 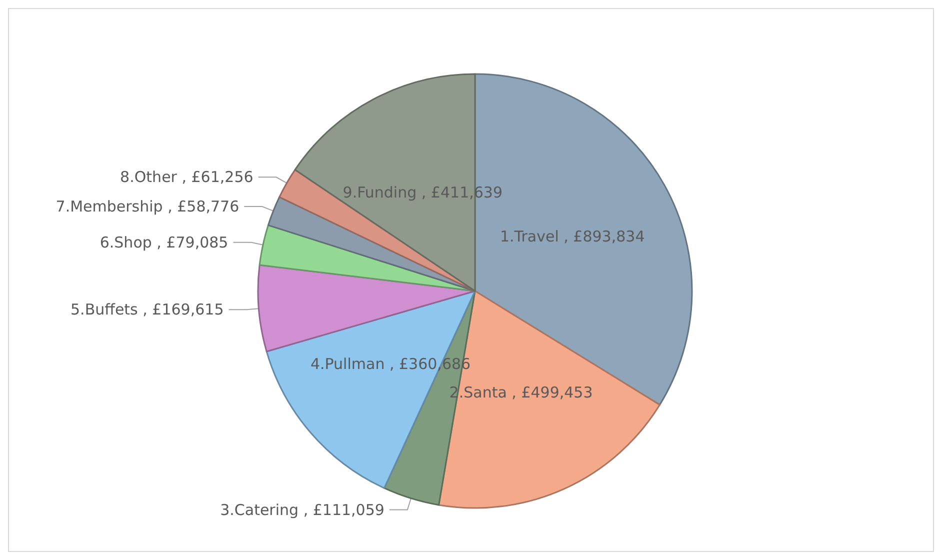 I want to click on slice-label: 3.Catering , £111,059, so click(x=302, y=509).